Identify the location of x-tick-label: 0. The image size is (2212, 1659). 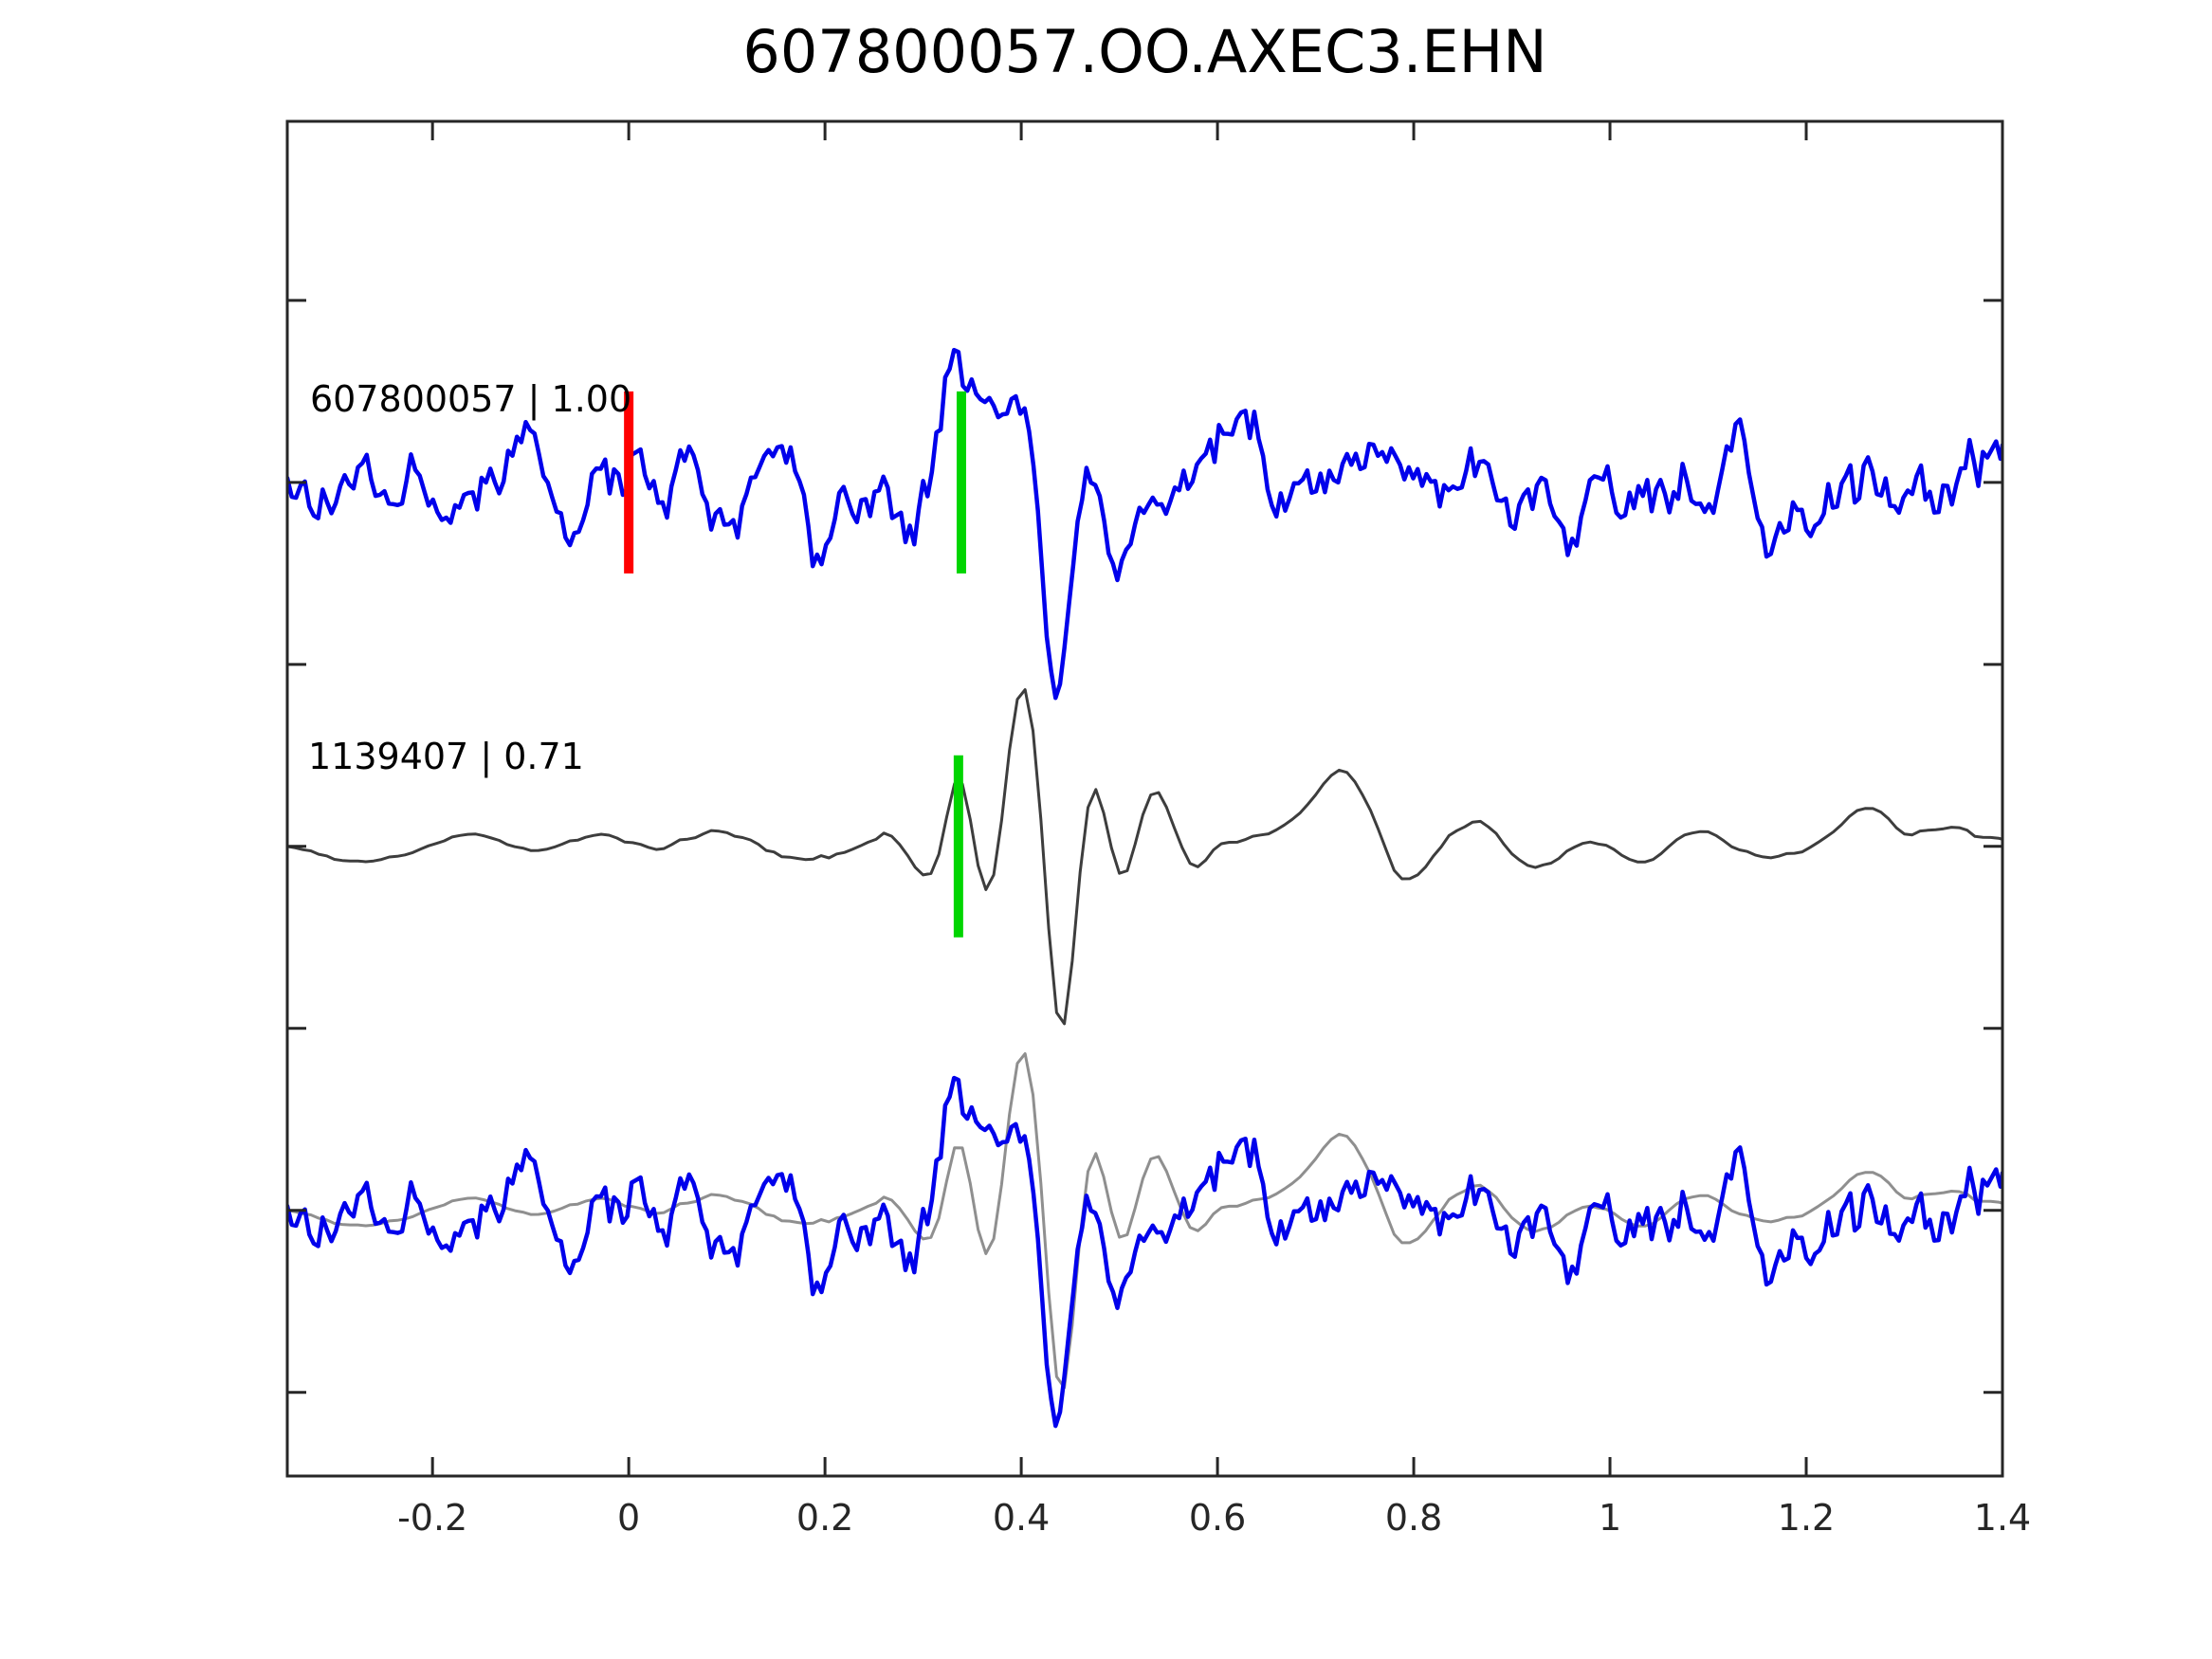
(629, 1518).